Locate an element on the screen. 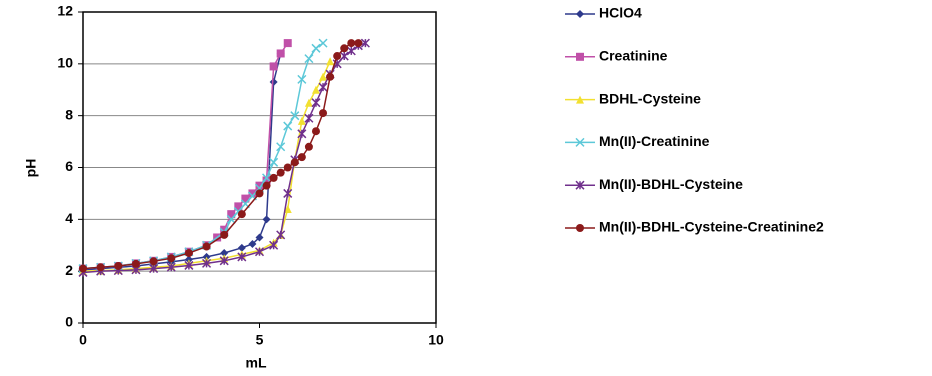  x-tick-label: 10 is located at coordinates (436, 340).